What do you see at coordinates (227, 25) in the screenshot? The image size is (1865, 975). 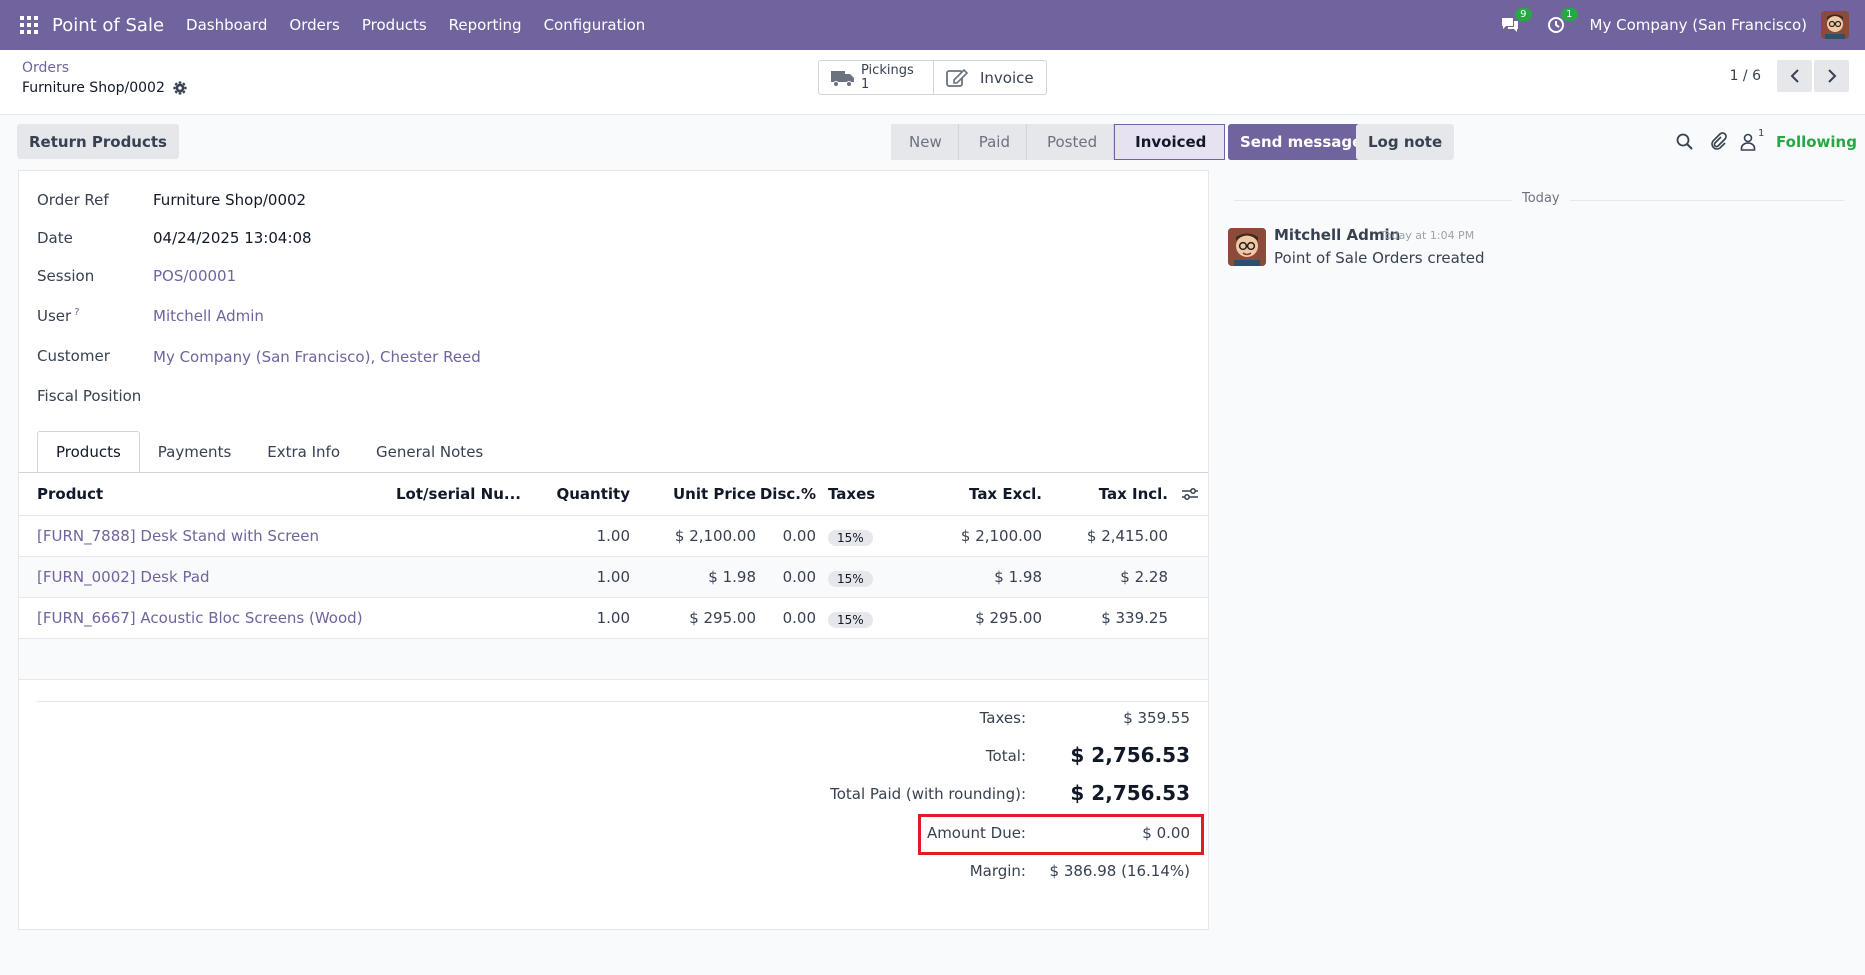 I see `menu-dashboard: Dashboard` at bounding box center [227, 25].